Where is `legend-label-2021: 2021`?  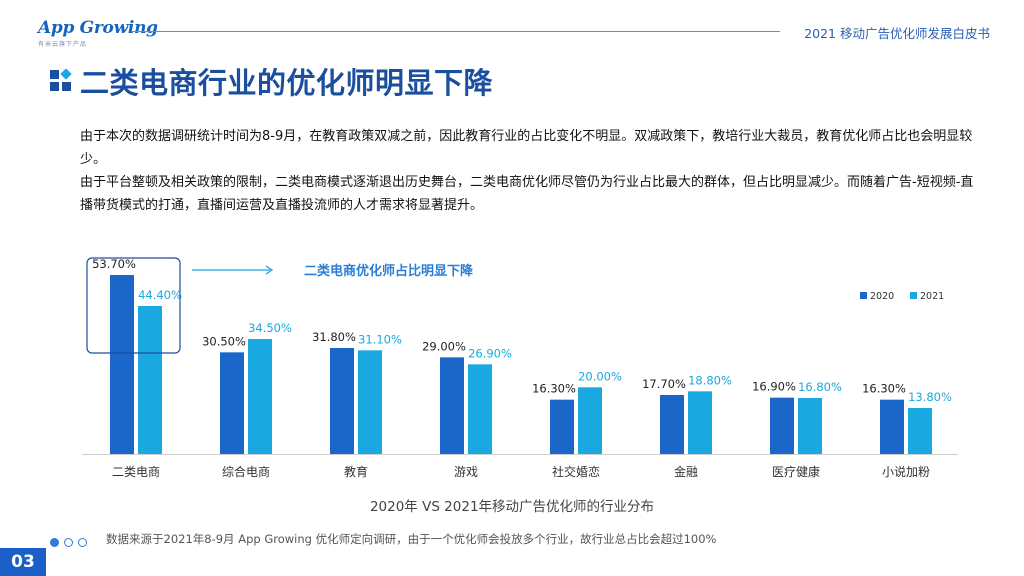
legend-label-2021: 2021 is located at coordinates (932, 296).